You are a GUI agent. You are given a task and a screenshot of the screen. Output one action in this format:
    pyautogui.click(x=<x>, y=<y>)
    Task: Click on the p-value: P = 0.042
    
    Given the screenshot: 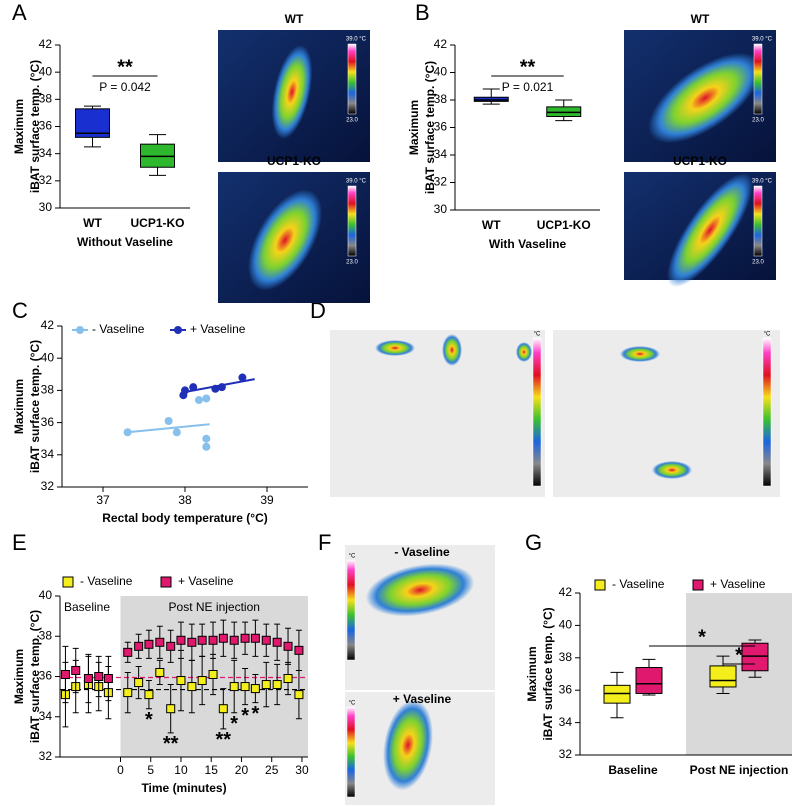 What is the action you would take?
    pyautogui.click(x=125, y=87)
    